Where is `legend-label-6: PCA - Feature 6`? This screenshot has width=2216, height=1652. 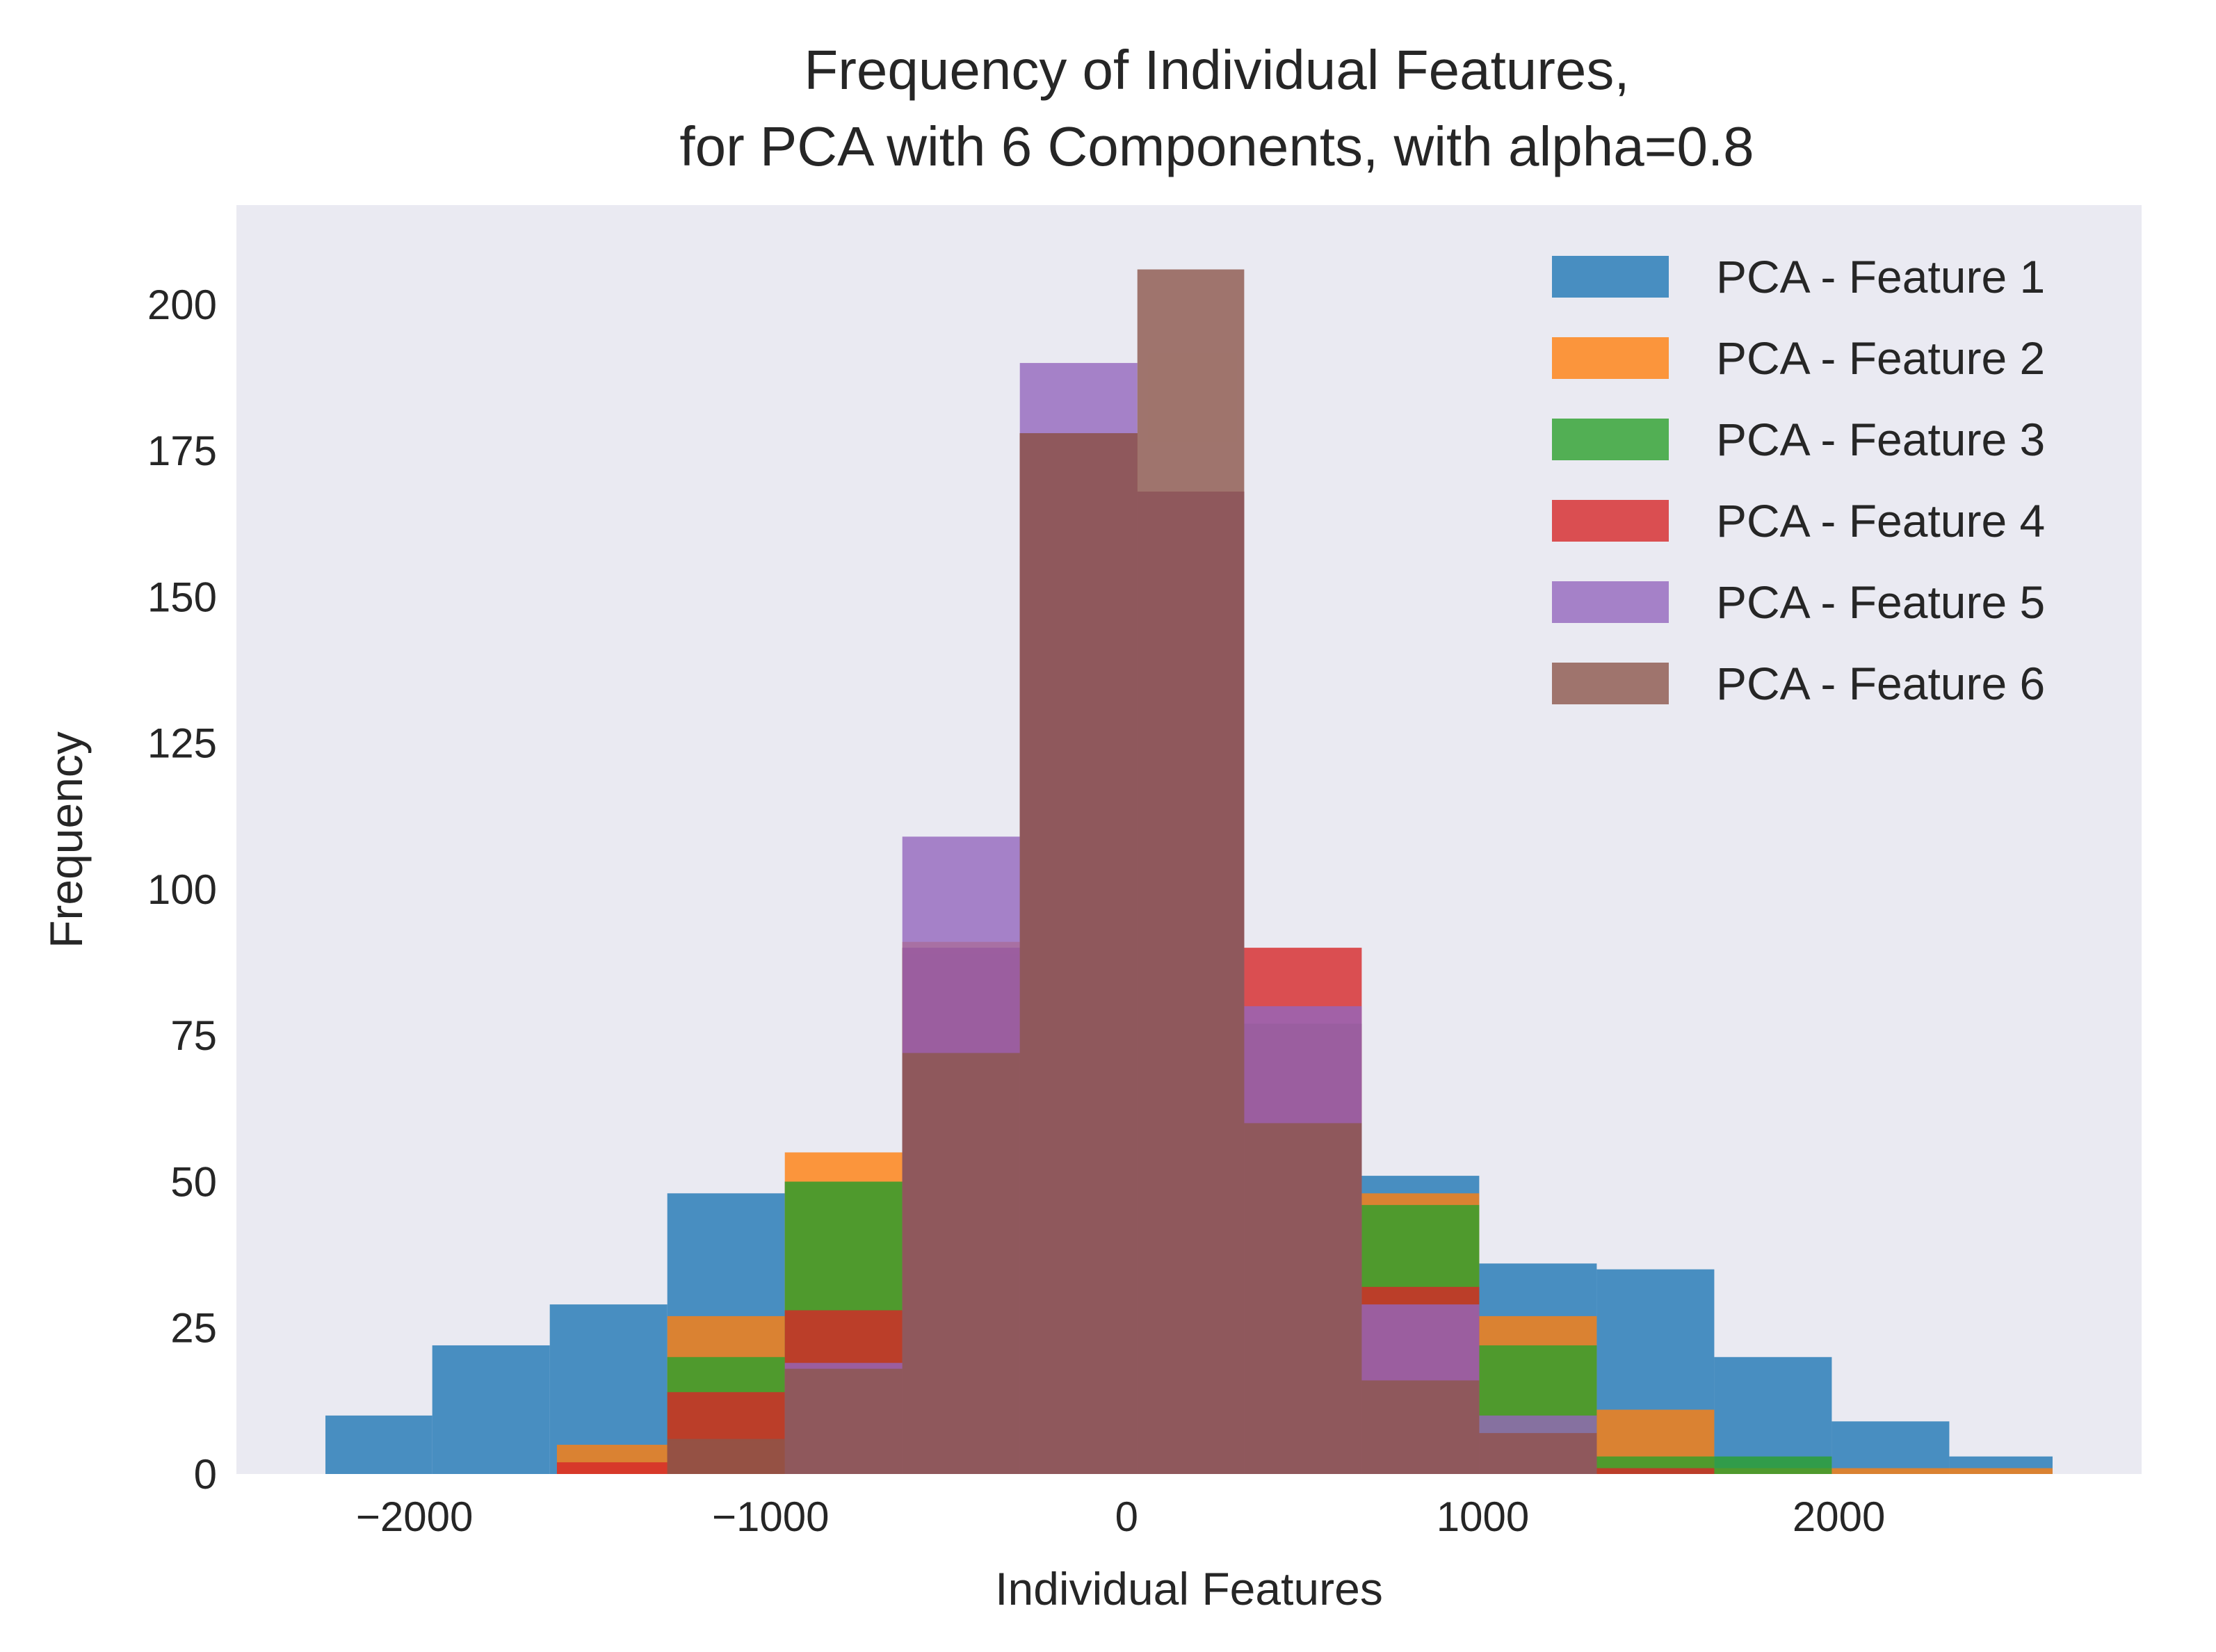
legend-label-6: PCA - Feature 6 is located at coordinates (1881, 683).